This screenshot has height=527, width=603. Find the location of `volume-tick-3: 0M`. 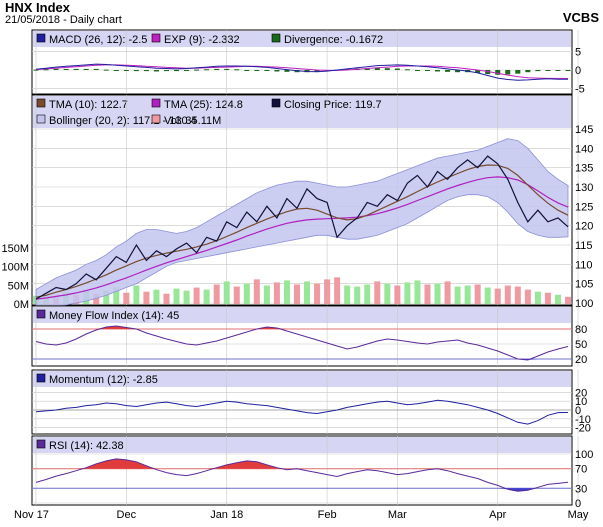

volume-tick-3: 0M is located at coordinates (21, 305).